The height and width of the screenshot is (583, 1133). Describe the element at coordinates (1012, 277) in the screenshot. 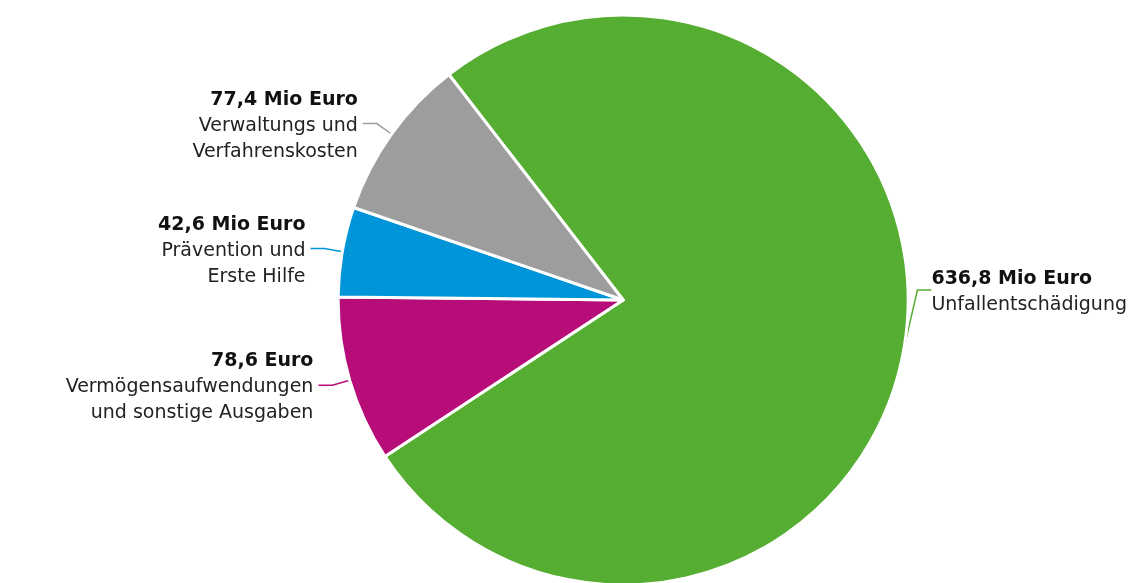

I see `data-label: 636,8 Mio Euro` at that location.